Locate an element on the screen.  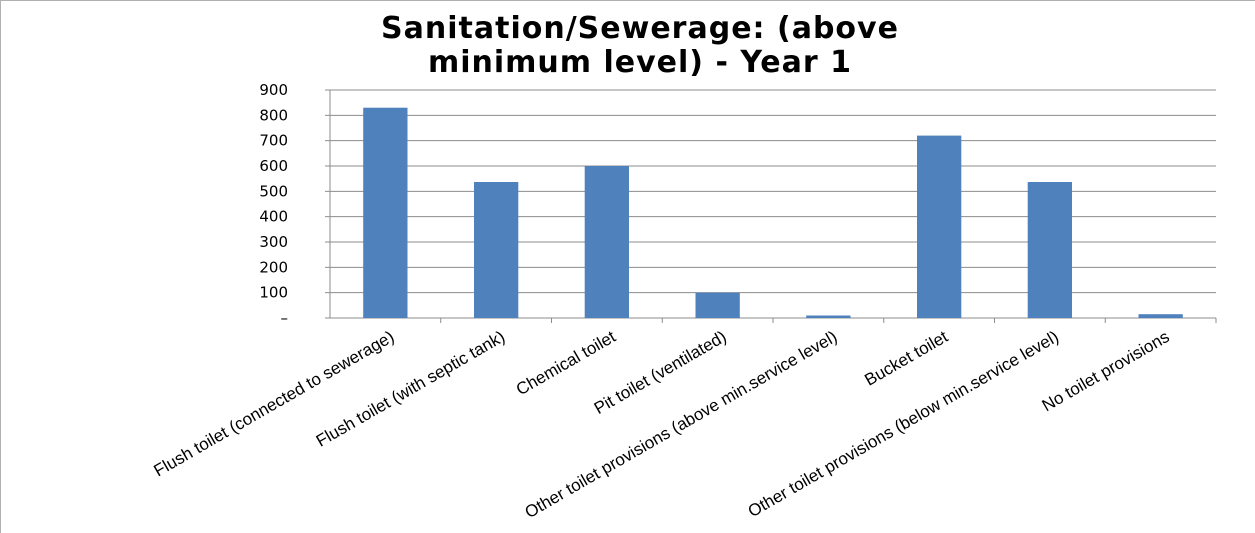
x-tick-label: Flush toilet (connected to sewerage) is located at coordinates (274, 403).